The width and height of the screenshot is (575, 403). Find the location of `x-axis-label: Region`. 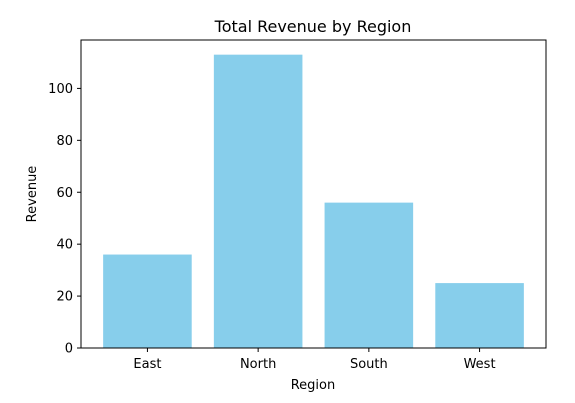

x-axis-label: Region is located at coordinates (313, 385).